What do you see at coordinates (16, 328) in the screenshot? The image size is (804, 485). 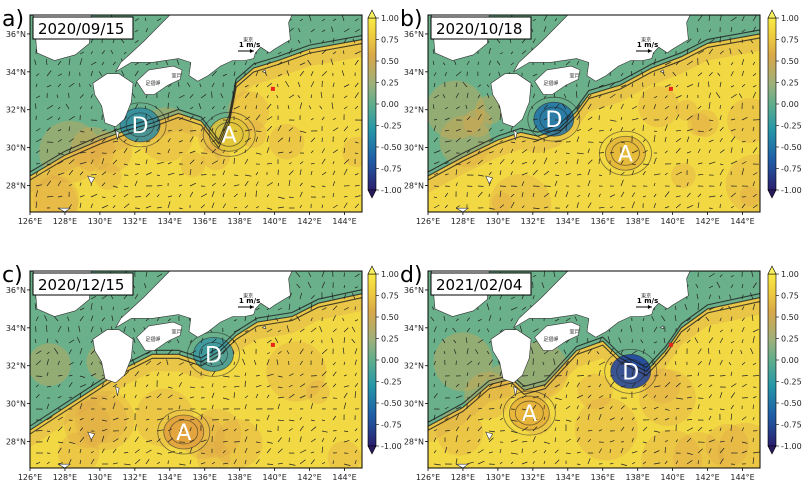 I see `lat-tick-label: 34°N` at bounding box center [16, 328].